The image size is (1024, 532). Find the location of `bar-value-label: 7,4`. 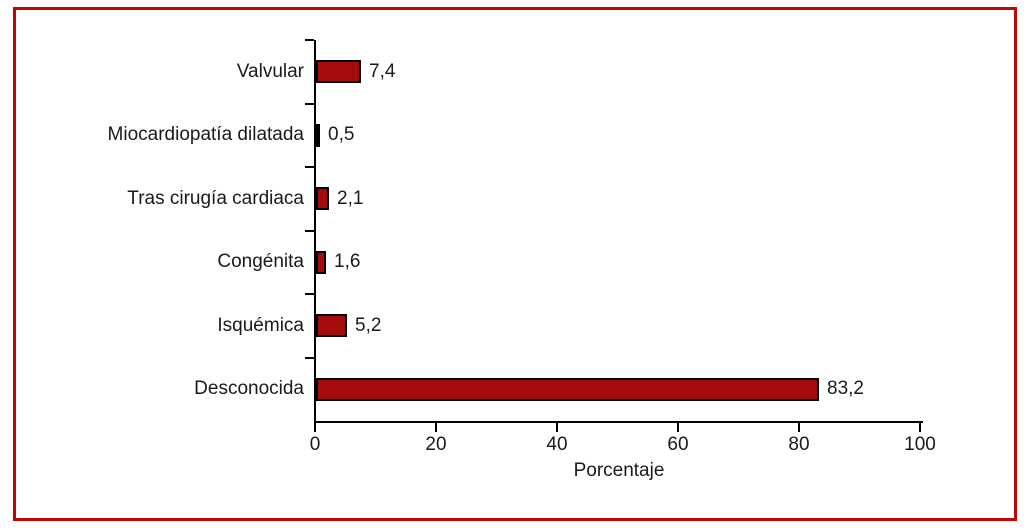

bar-value-label: 7,4 is located at coordinates (382, 71).